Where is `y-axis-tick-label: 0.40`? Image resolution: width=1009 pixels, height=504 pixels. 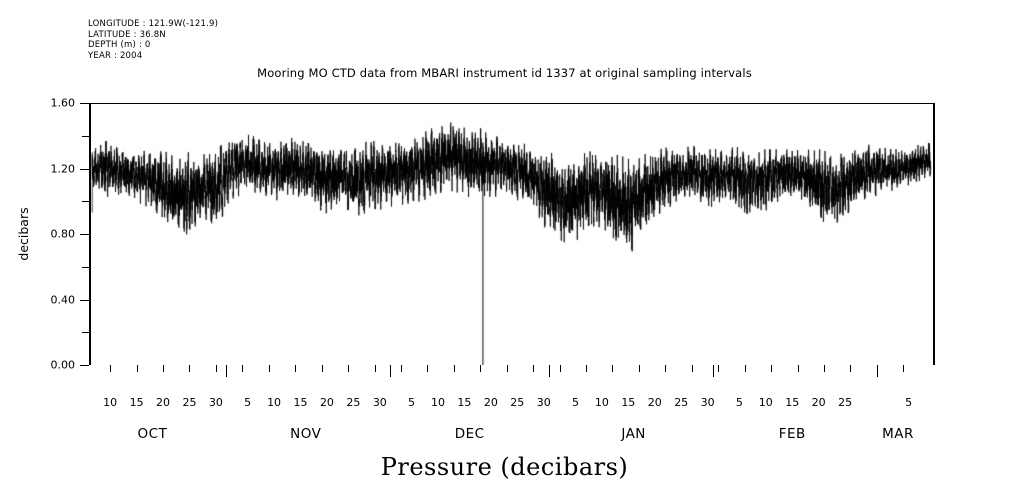 y-axis-tick-label: 0.40 is located at coordinates (63, 299).